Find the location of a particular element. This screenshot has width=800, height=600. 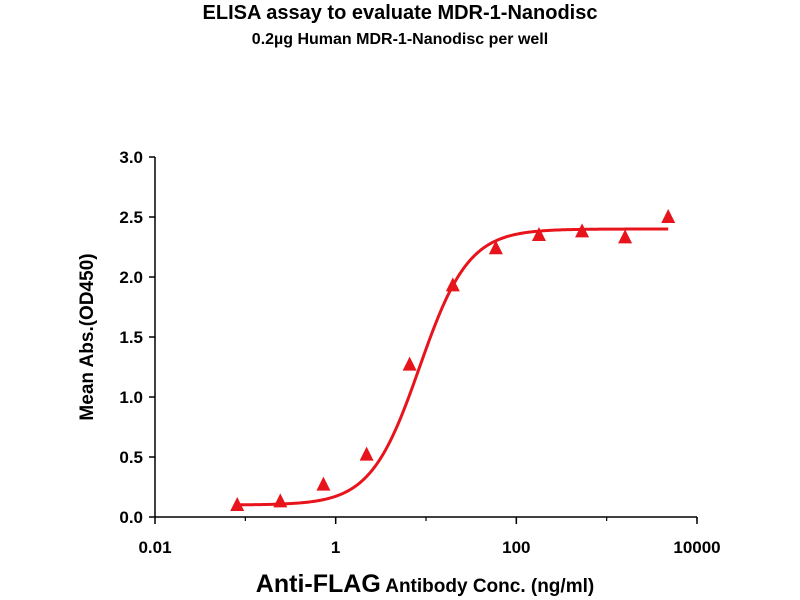

x-tick-label: 10000 is located at coordinates (696, 547).